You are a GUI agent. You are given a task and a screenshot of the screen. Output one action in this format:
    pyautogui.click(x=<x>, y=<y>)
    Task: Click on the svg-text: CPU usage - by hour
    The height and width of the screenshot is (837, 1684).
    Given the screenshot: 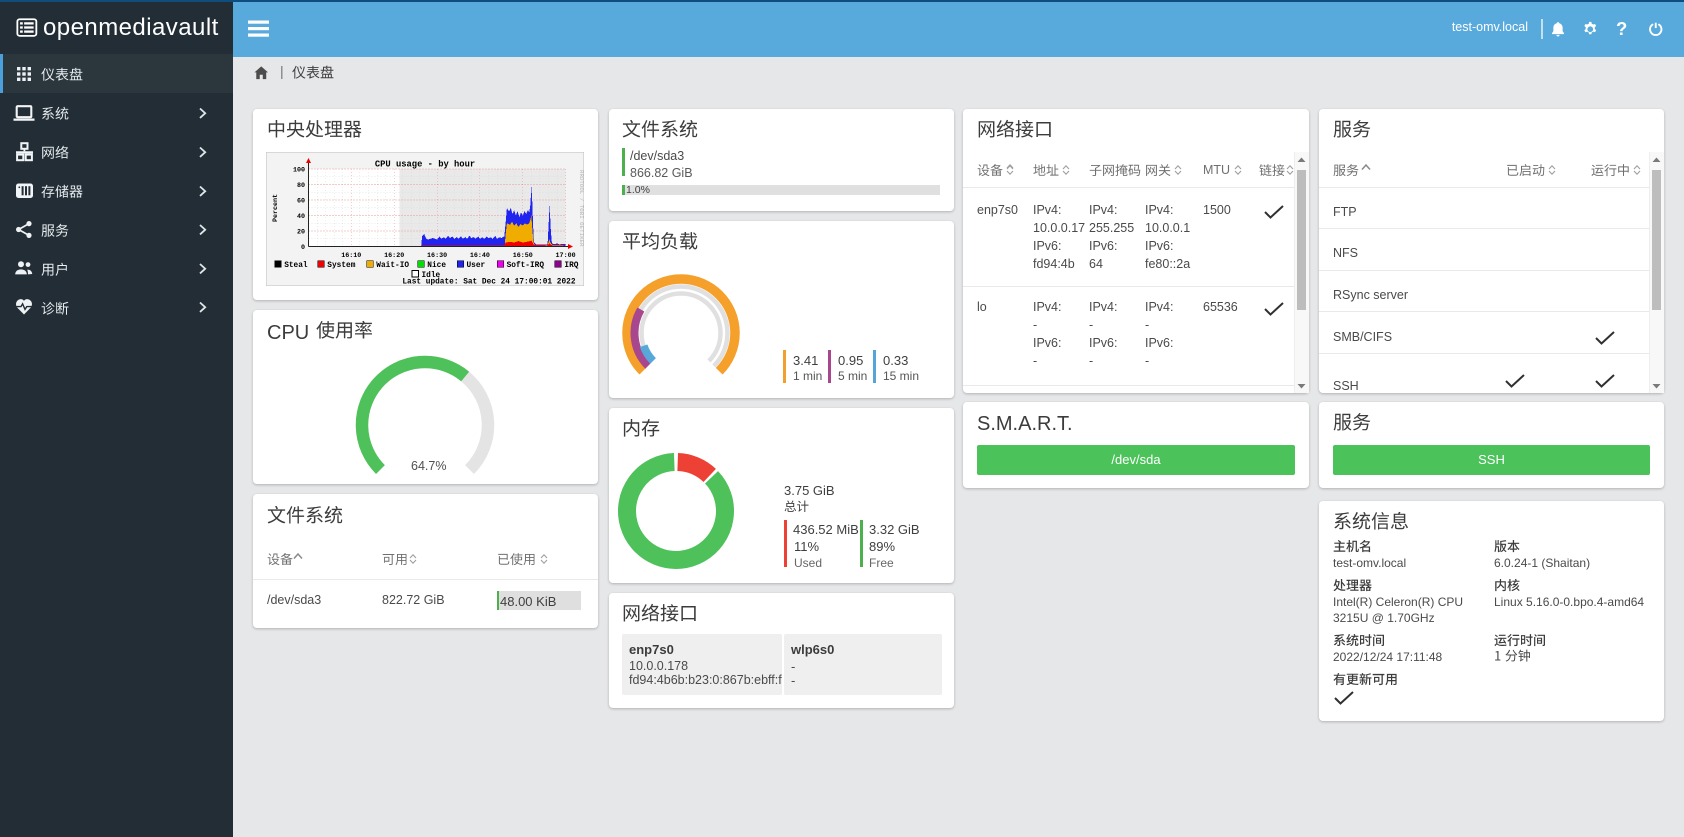 What is the action you would take?
    pyautogui.click(x=425, y=165)
    